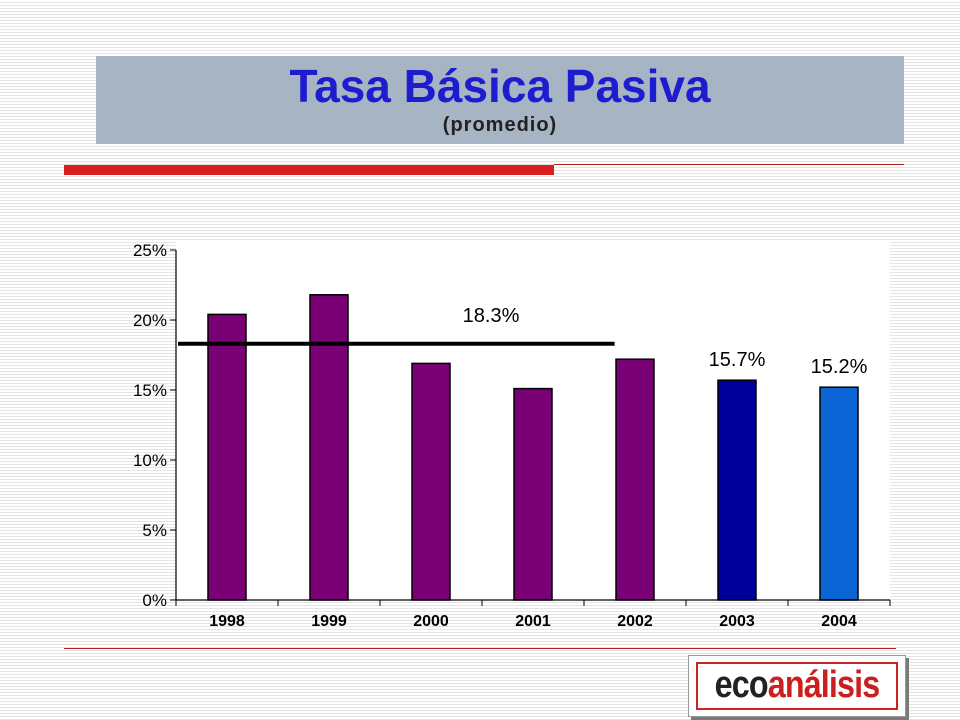 This screenshot has width=960, height=720. Describe the element at coordinates (480, 648) in the screenshot. I see `bottom-divider-line` at that location.